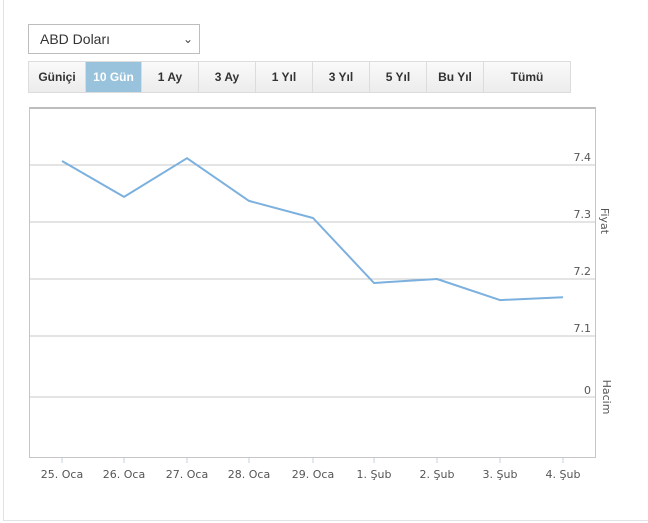  What do you see at coordinates (114, 39) in the screenshot?
I see `currency-select: ABD Doları ⌄` at bounding box center [114, 39].